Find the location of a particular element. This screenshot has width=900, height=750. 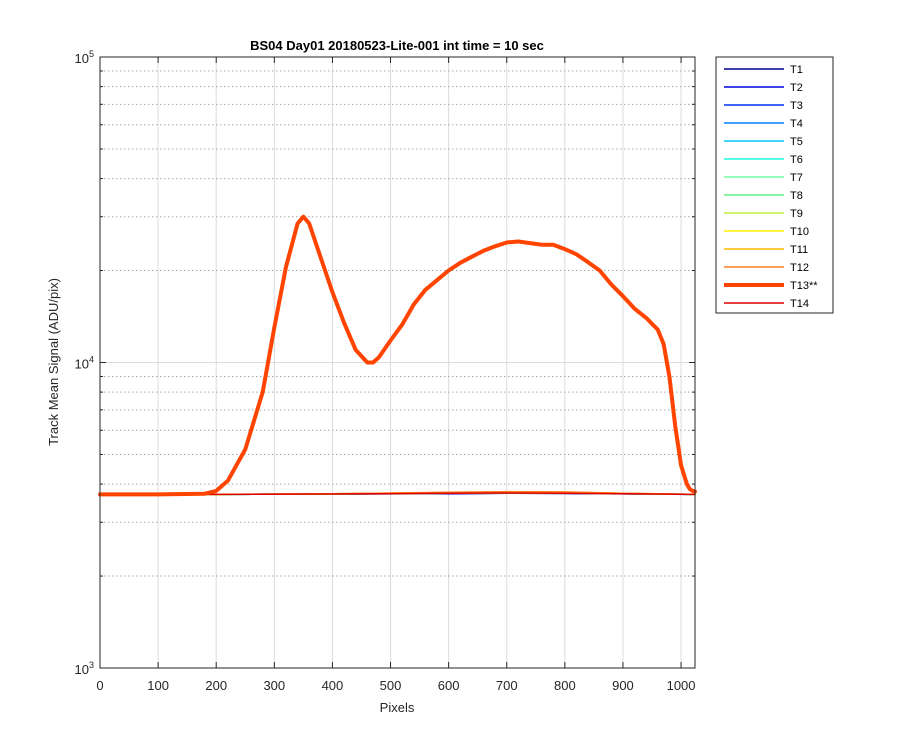

legend-label: T6 is located at coordinates (796, 160).